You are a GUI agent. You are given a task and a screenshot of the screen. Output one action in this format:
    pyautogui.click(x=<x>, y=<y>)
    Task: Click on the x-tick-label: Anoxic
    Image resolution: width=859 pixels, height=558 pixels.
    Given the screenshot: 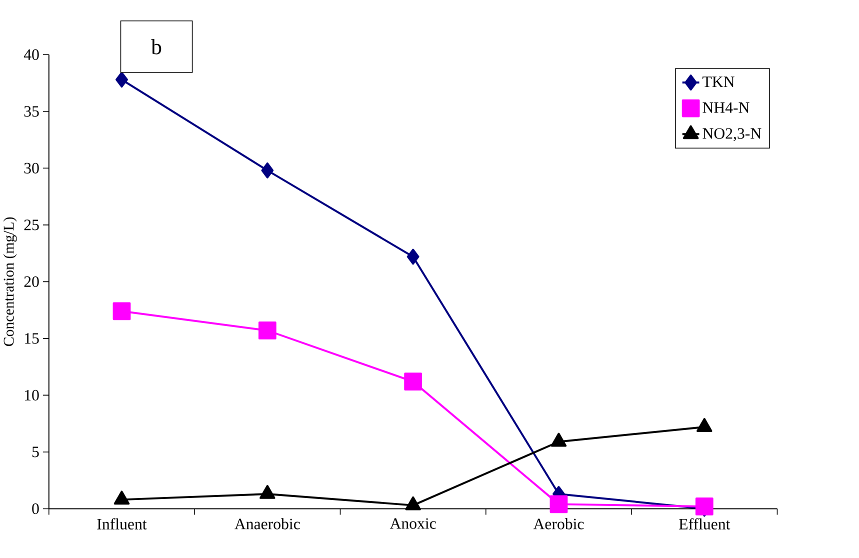 What is the action you would take?
    pyautogui.click(x=413, y=523)
    